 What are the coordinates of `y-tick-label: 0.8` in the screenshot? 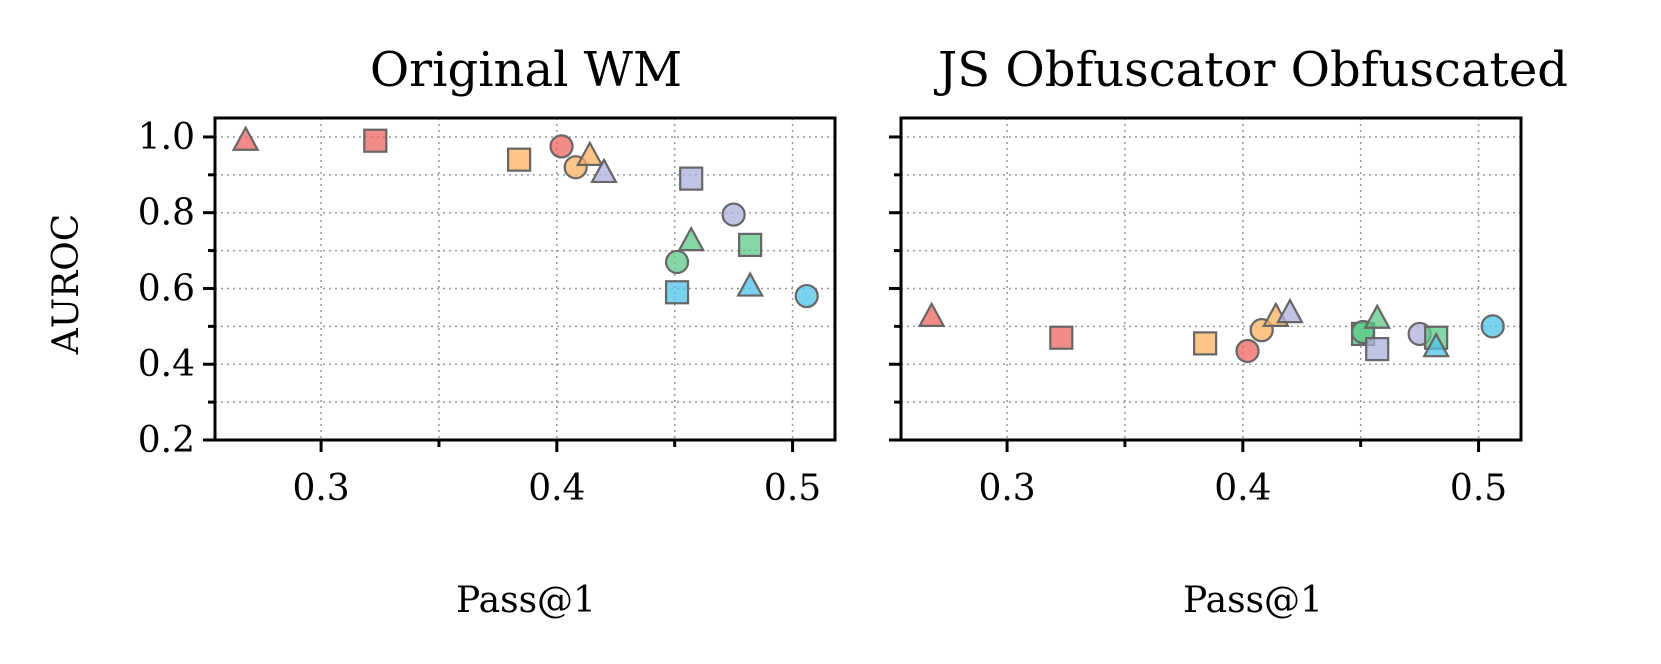 It's located at (166, 213).